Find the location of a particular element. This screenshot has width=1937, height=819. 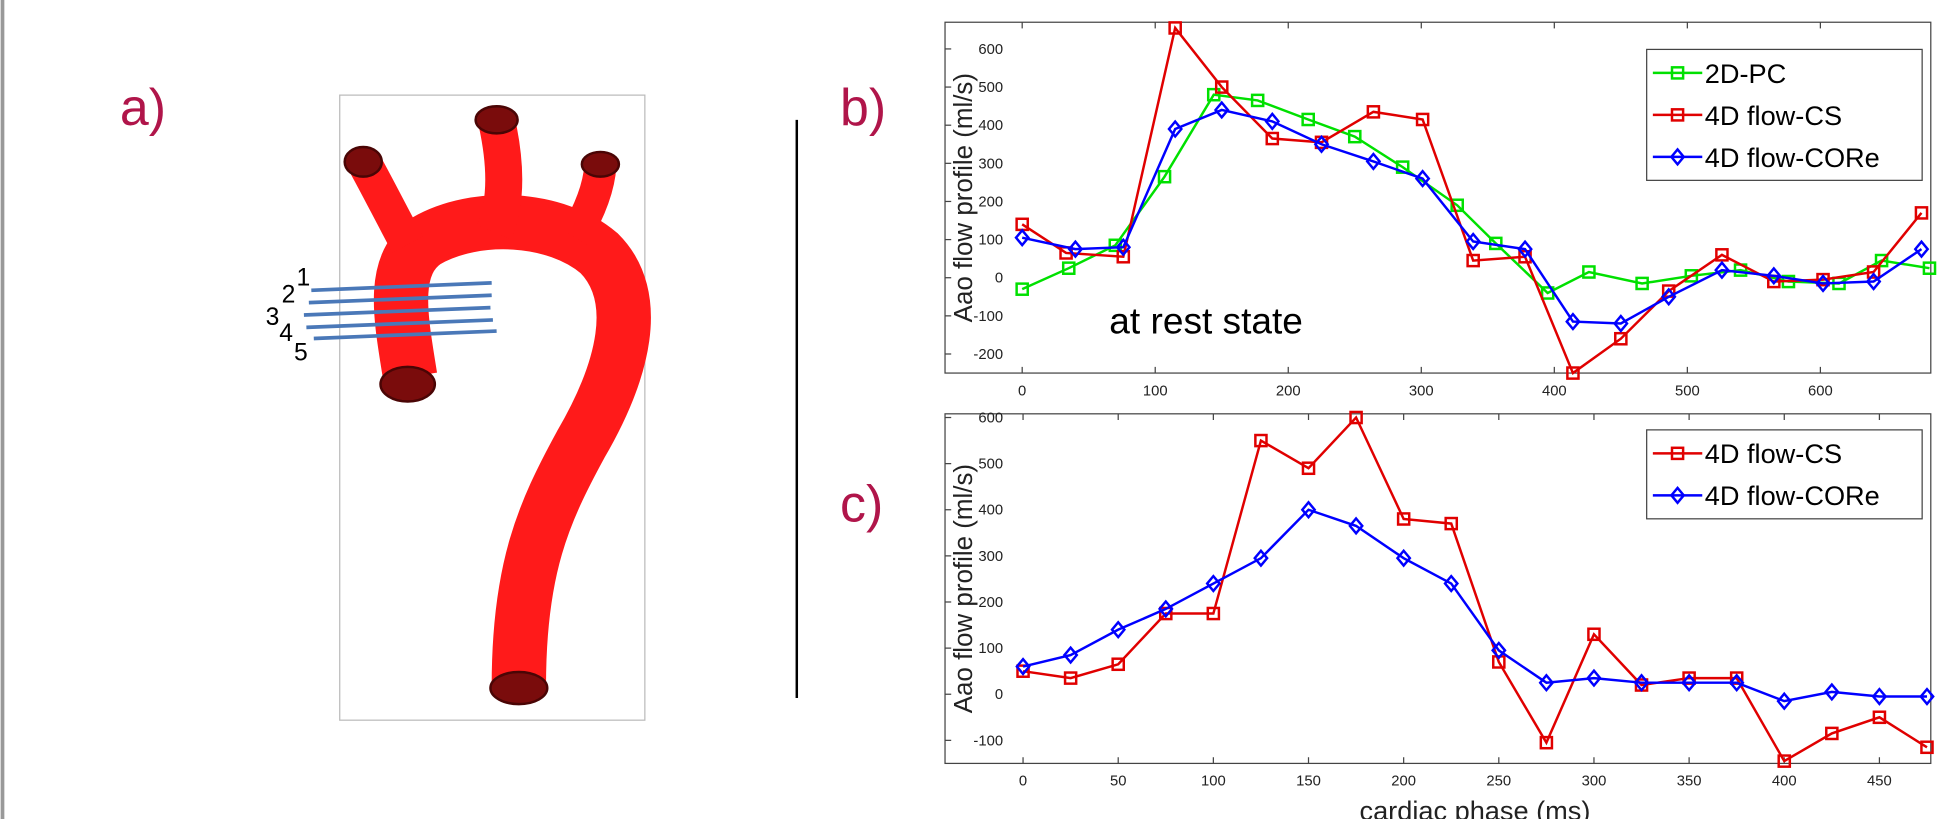

x-tick-label: 150 is located at coordinates (1308, 782).